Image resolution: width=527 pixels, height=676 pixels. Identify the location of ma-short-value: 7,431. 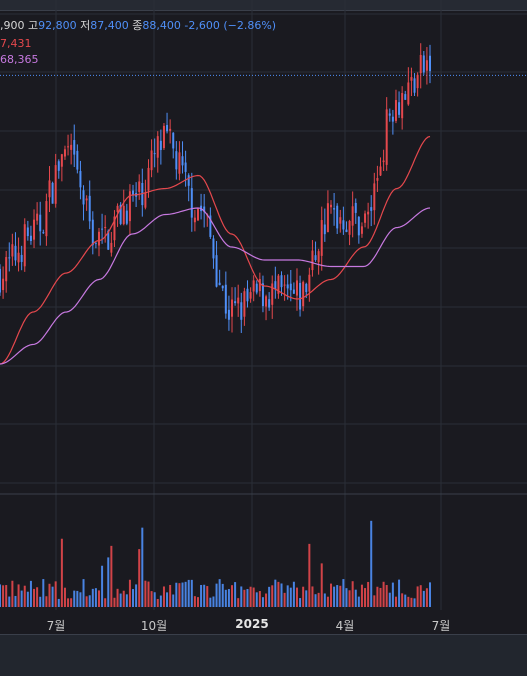
(16, 43).